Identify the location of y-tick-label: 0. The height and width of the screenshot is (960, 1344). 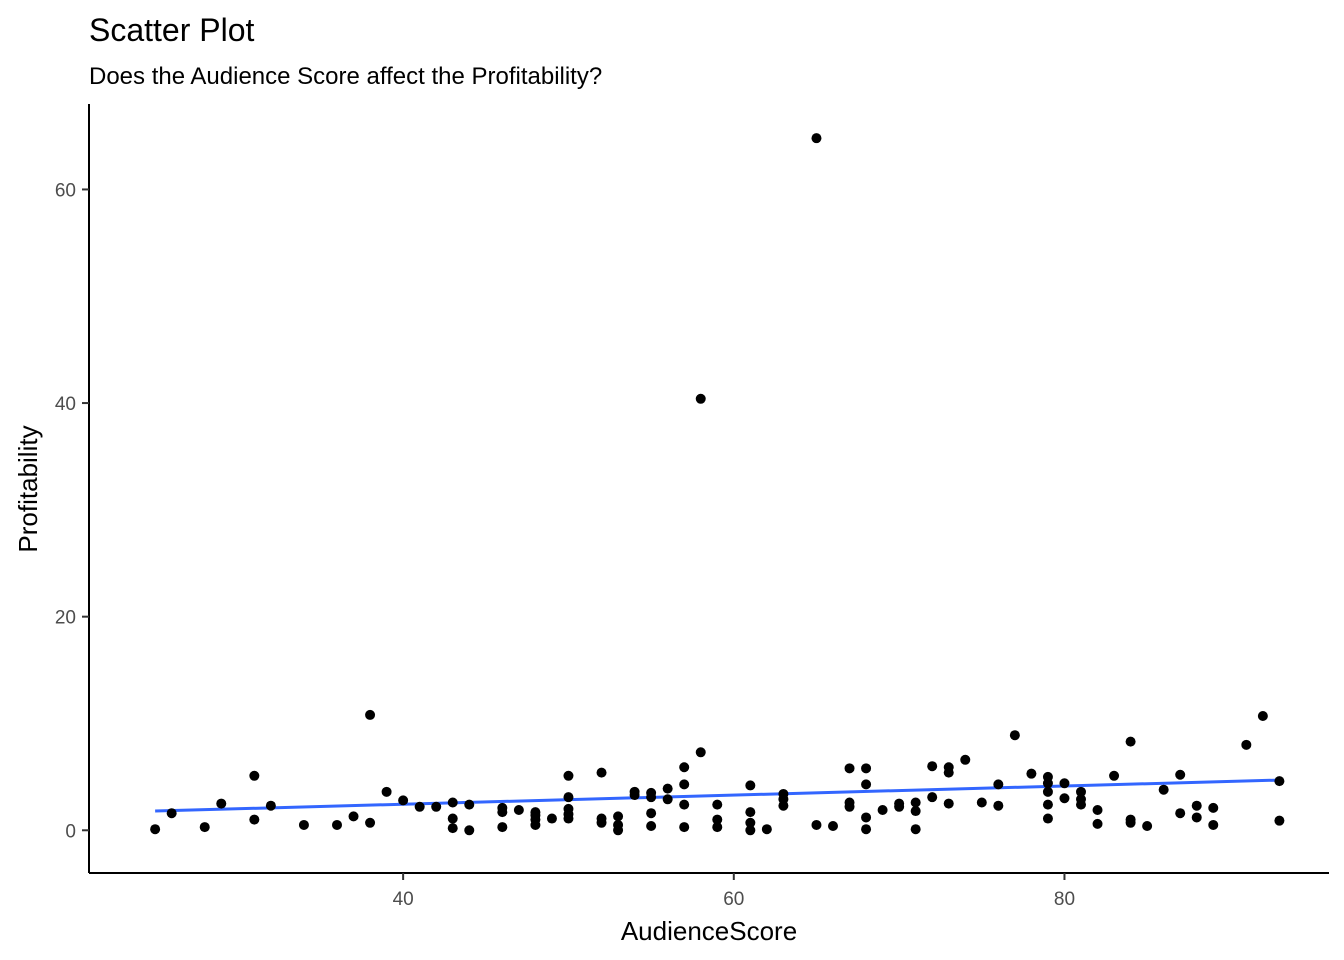
(70, 831).